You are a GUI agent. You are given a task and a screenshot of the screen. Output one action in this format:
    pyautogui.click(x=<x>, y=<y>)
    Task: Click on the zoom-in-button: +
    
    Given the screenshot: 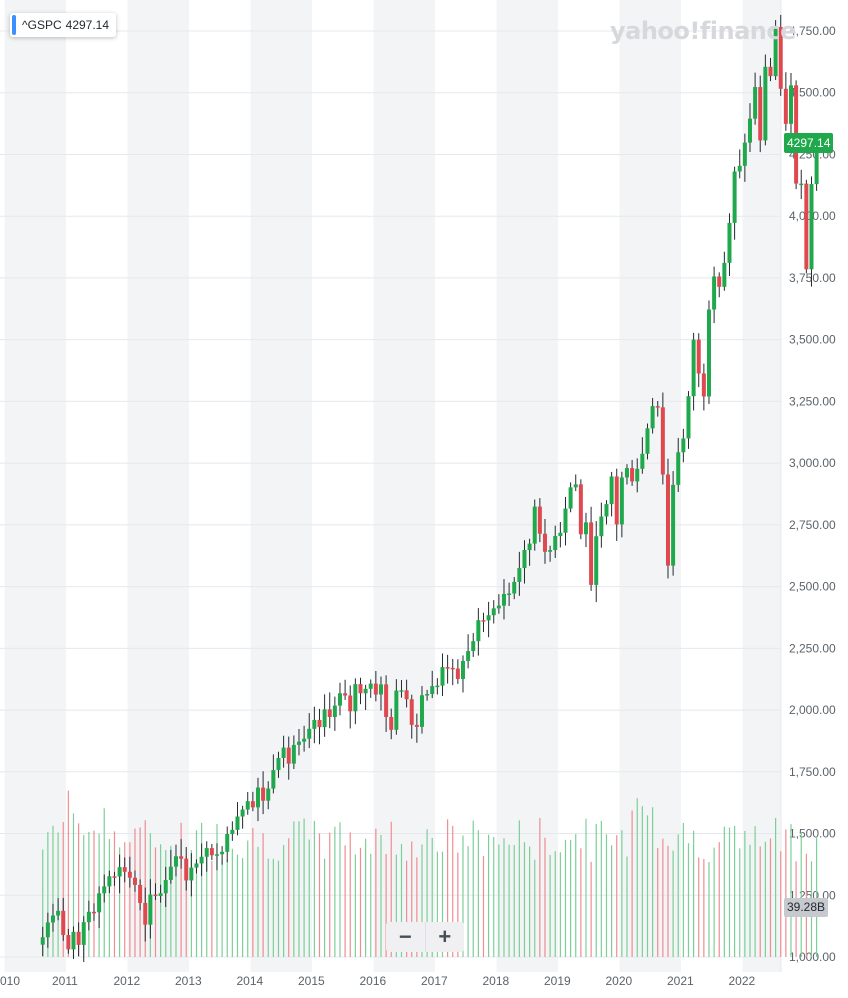 What is the action you would take?
    pyautogui.click(x=445, y=936)
    